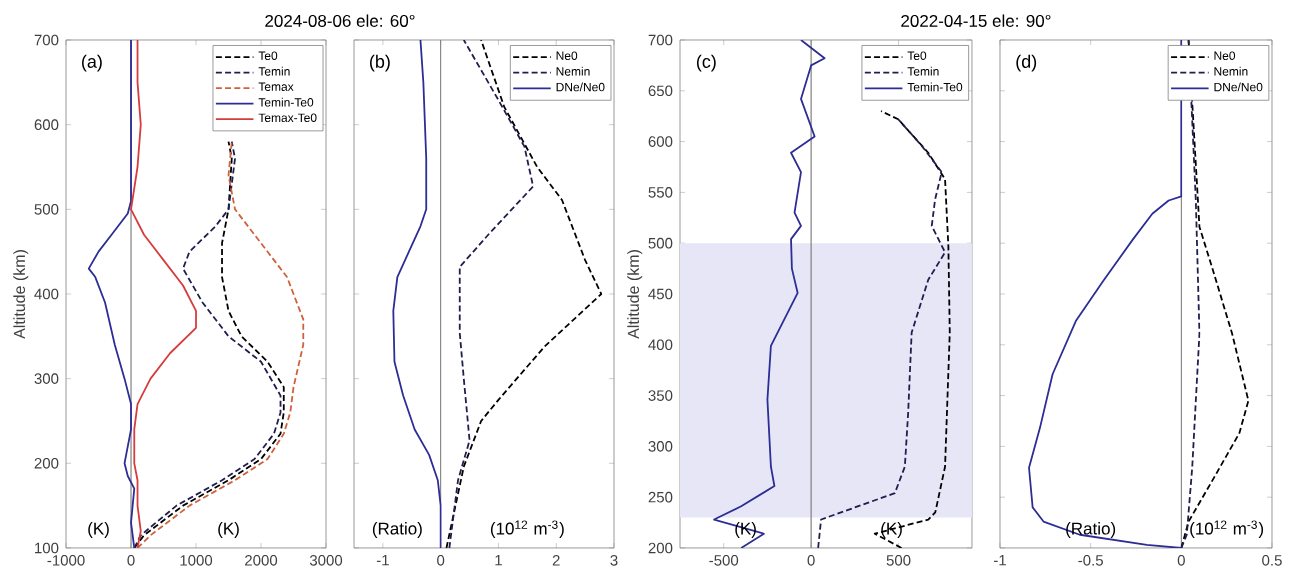  Describe the element at coordinates (340, 20) in the screenshot. I see `chart-title: 2024-08-06 ele: 60°` at that location.